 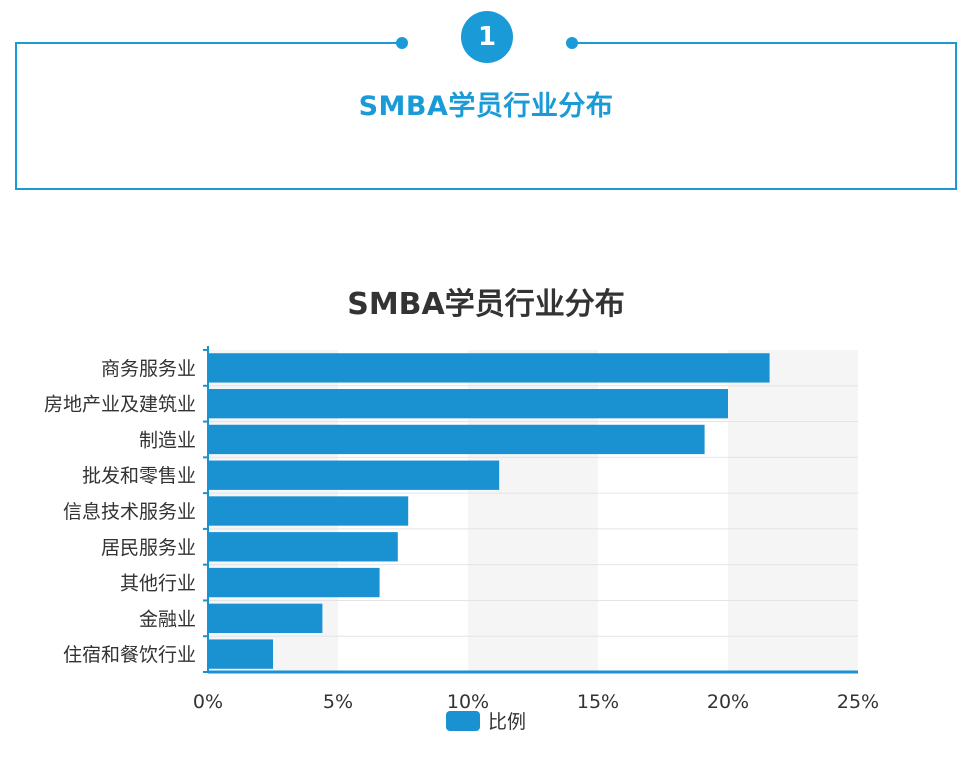 What do you see at coordinates (167, 619) in the screenshot?
I see `category-label: 金融业` at bounding box center [167, 619].